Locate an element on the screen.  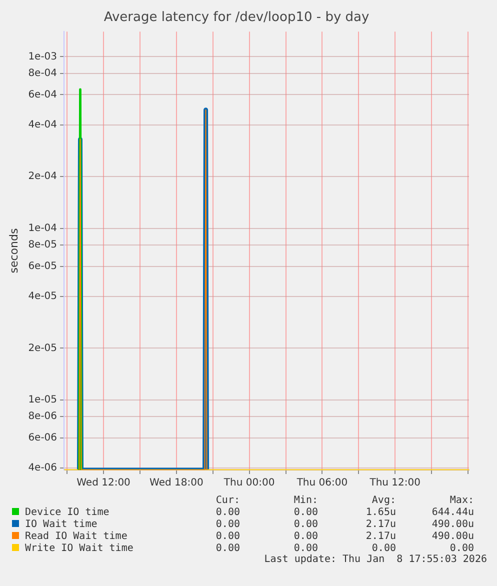
y-tick-label: 6e-04 is located at coordinates (43, 94).